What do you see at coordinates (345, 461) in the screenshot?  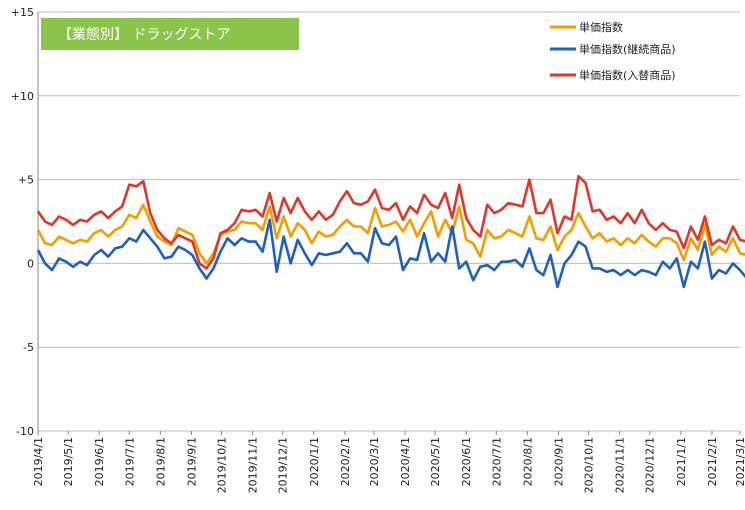 I see `x-tick-label: 2020/2/1` at bounding box center [345, 461].